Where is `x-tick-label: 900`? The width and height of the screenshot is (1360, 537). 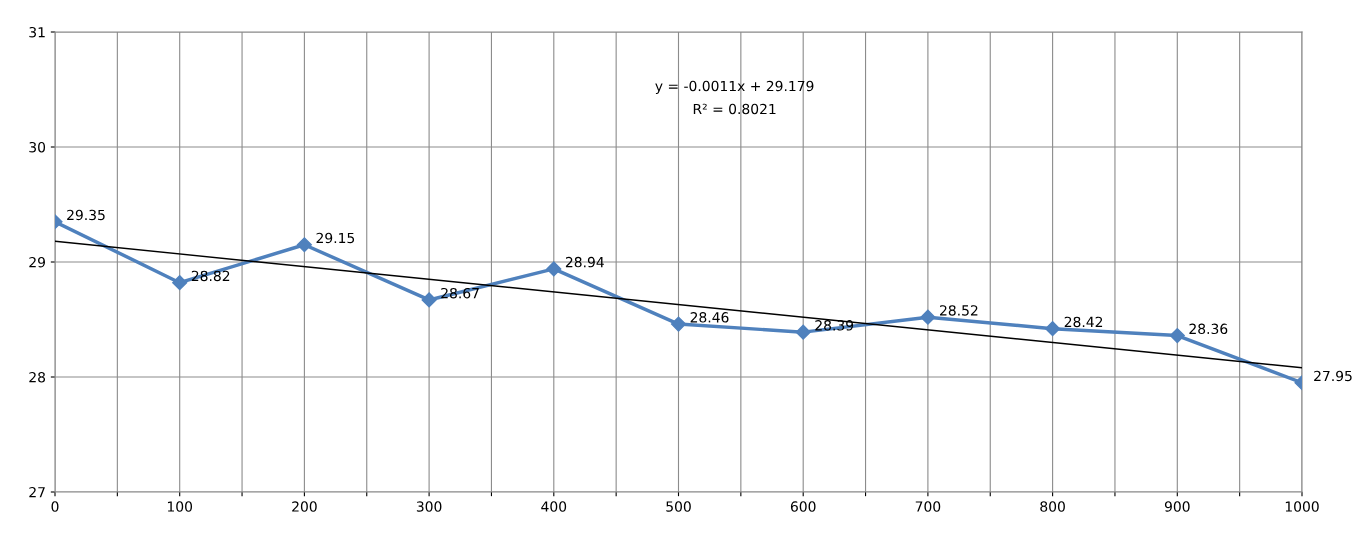 x-tick-label: 900 is located at coordinates (1177, 506).